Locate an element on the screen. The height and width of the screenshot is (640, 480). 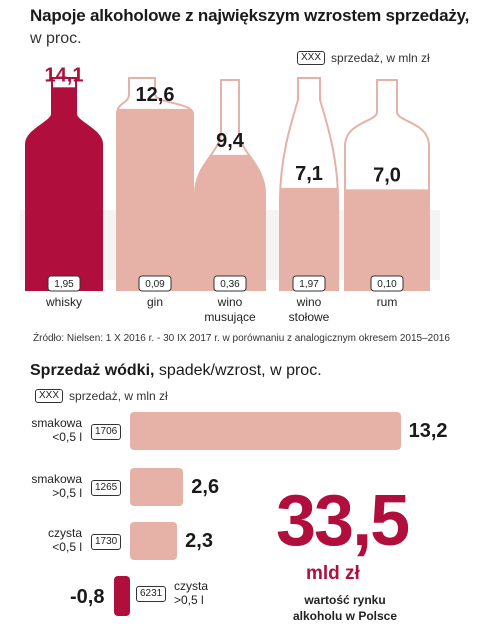
category-label: czysta >0,5 l is located at coordinates (191, 593).